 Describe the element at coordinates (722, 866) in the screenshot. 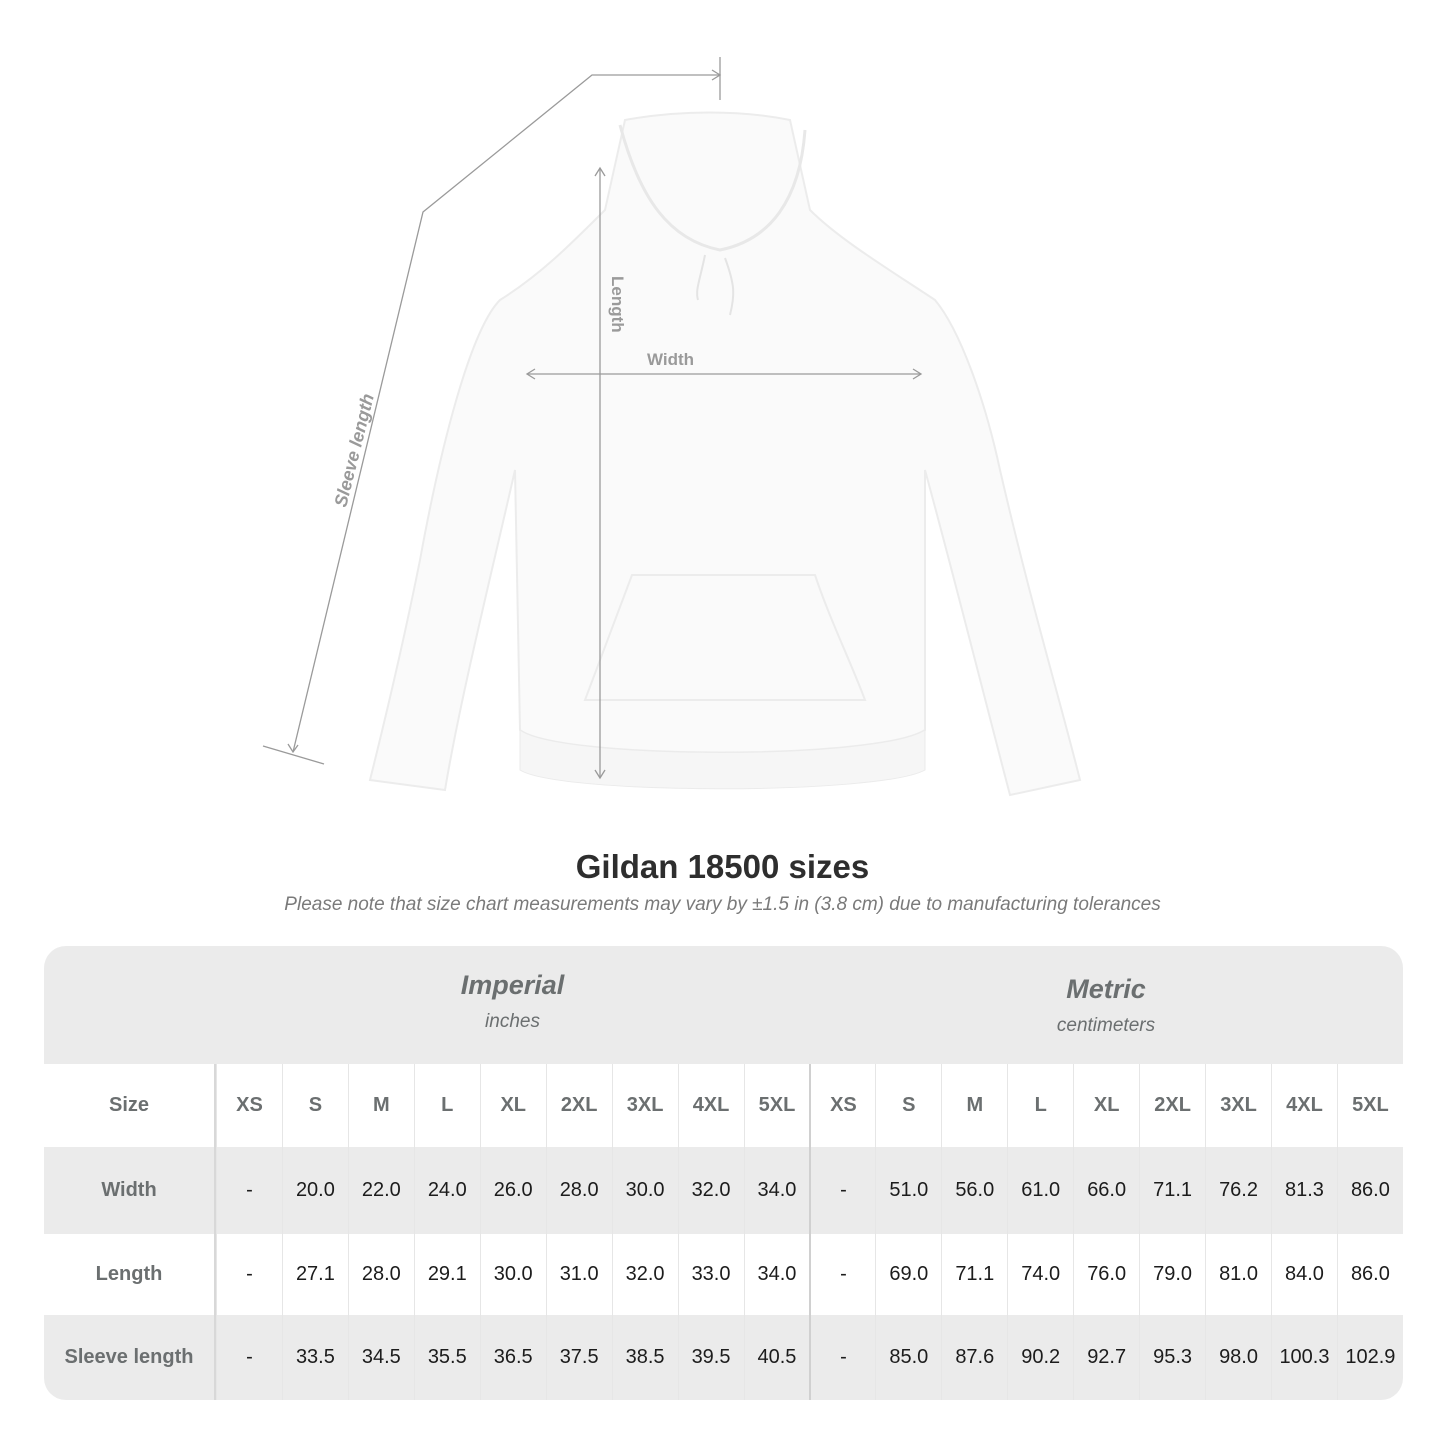

I see `page-title: Gildan 18500 sizes` at that location.